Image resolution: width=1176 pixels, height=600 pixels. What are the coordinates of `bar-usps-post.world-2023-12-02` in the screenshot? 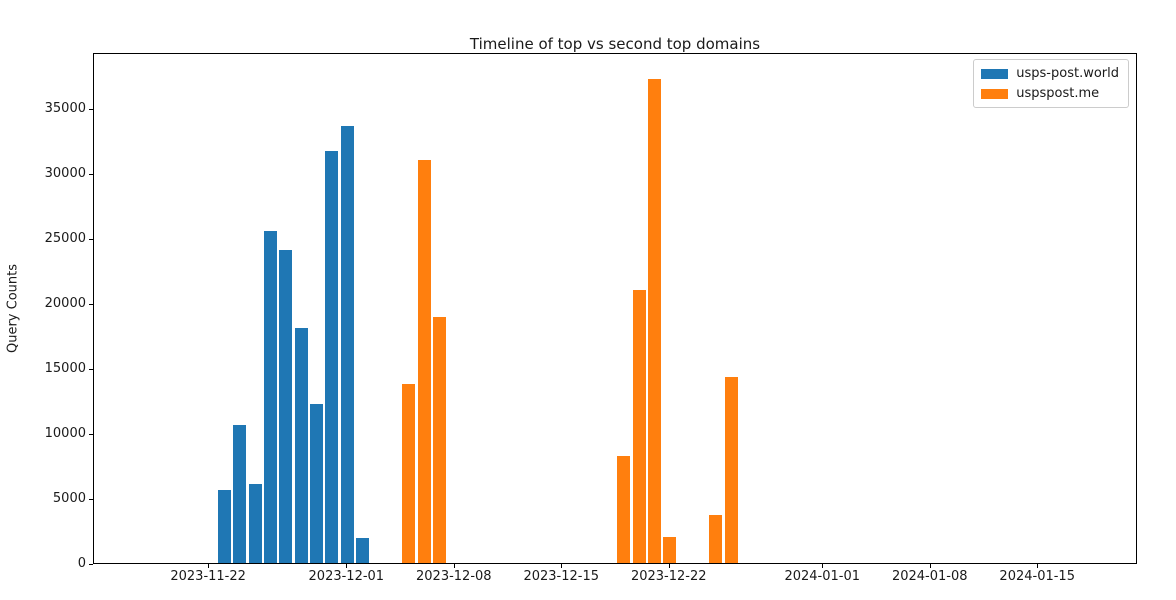 It's located at (363, 550).